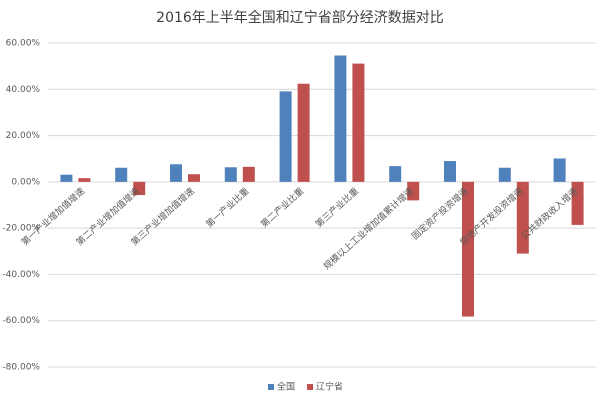 The image size is (600, 400). What do you see at coordinates (337, 207) in the screenshot?
I see `x-tick-label: 第三产业比重` at bounding box center [337, 207].